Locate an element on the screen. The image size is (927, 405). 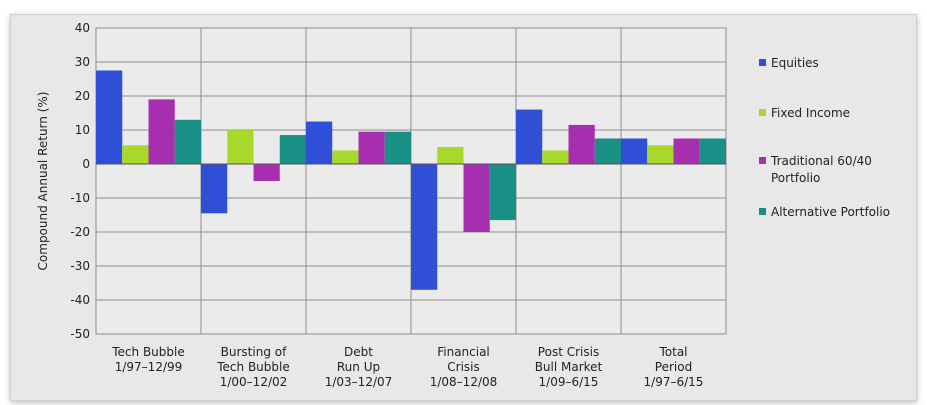
x-tick-label: 1/08–12/08 is located at coordinates (464, 382).